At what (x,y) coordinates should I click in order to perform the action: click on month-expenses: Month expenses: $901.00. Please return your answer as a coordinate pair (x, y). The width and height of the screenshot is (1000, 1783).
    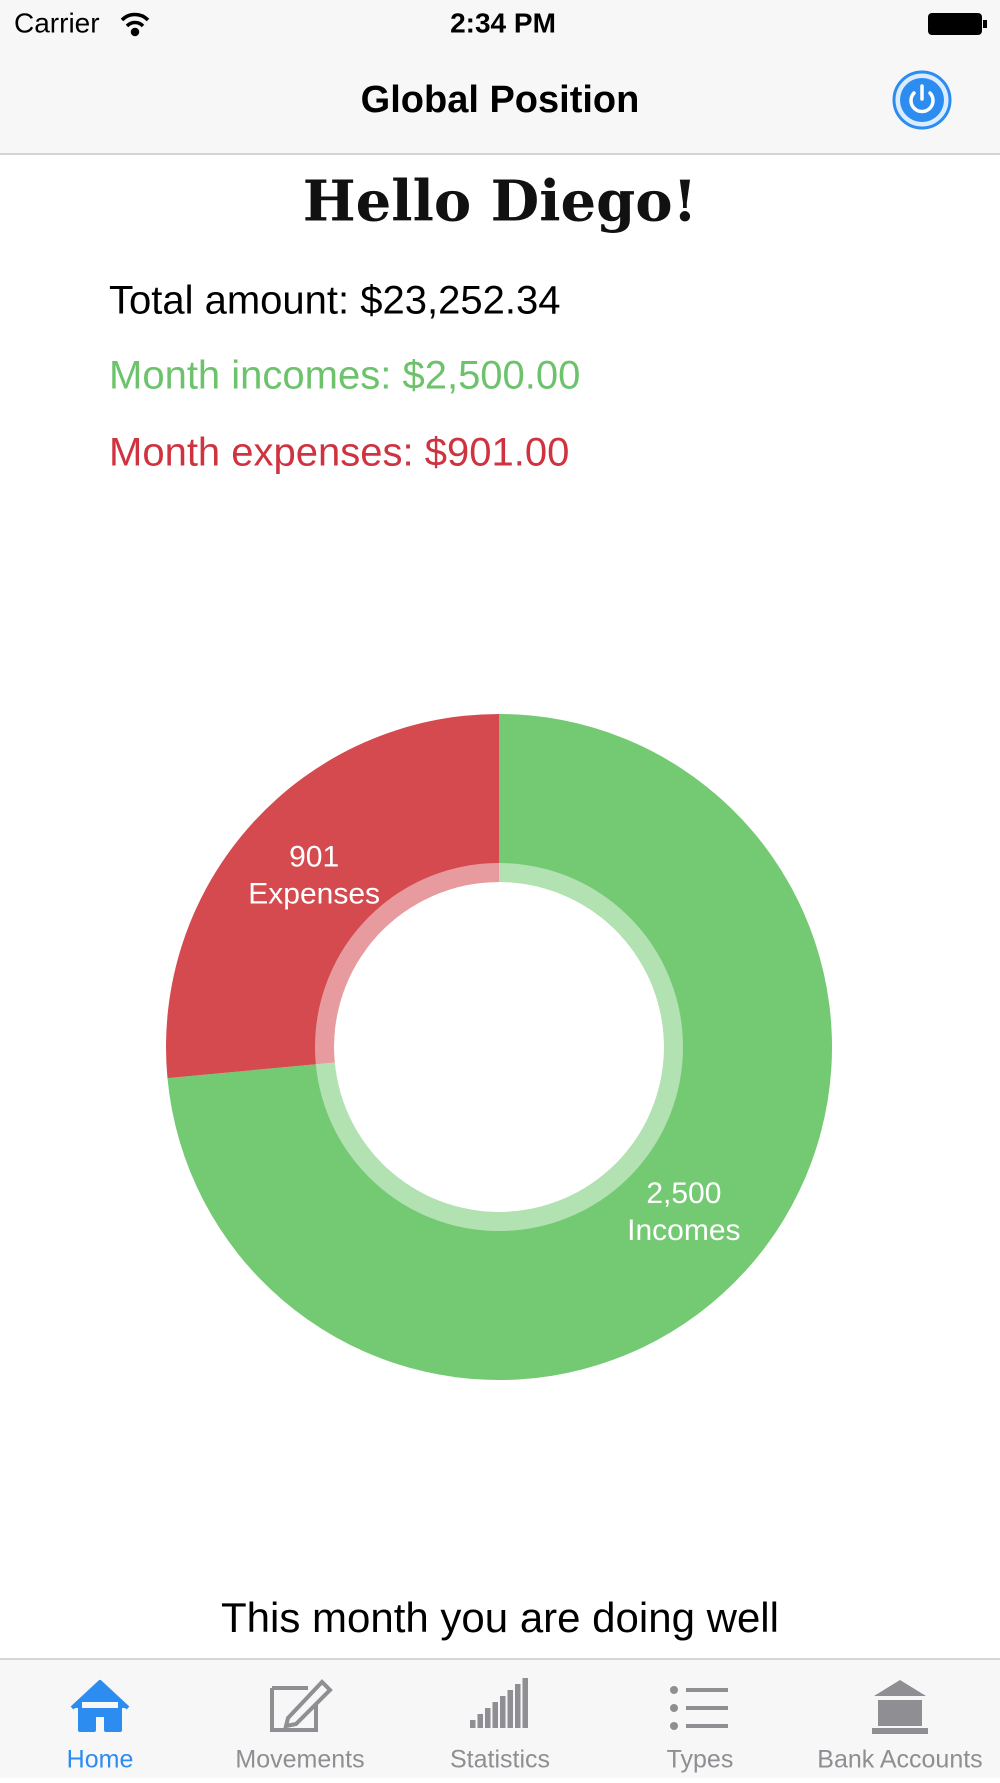
    Looking at the image, I should click on (339, 453).